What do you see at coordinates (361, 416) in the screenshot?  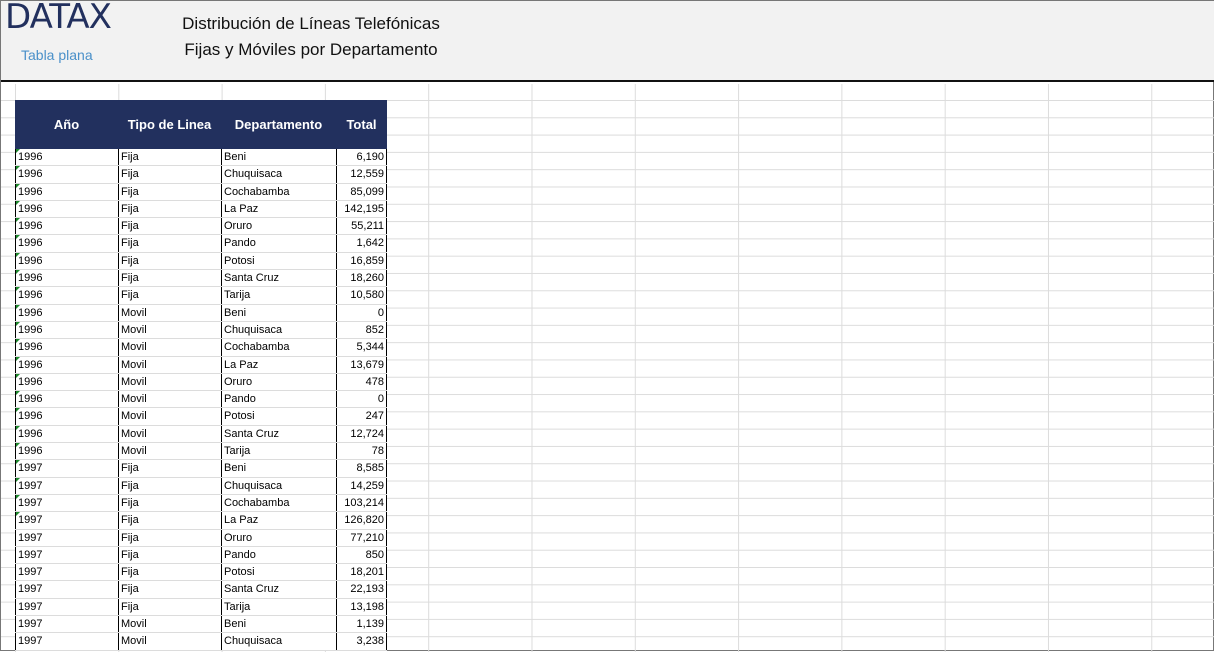 I see `cell-total: 247` at bounding box center [361, 416].